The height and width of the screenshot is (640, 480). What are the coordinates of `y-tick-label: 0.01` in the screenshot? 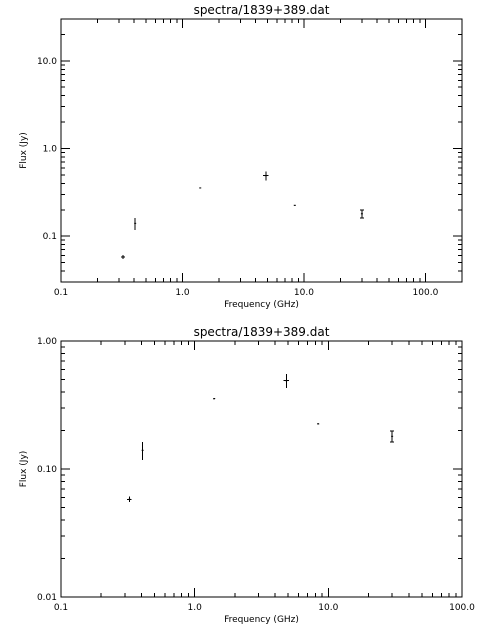 It's located at (47, 598).